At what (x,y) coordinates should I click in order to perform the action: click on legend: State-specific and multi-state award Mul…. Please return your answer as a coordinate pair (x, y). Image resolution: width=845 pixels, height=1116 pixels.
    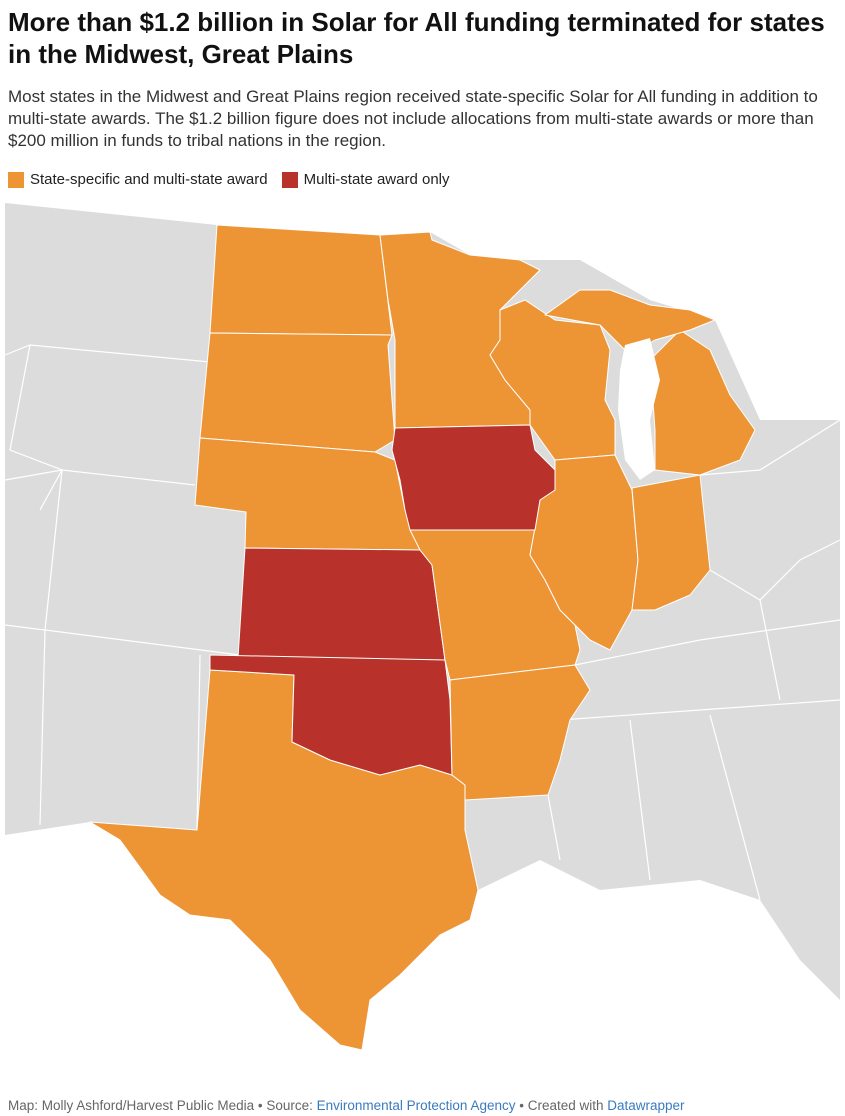
    Looking at the image, I should click on (229, 179).